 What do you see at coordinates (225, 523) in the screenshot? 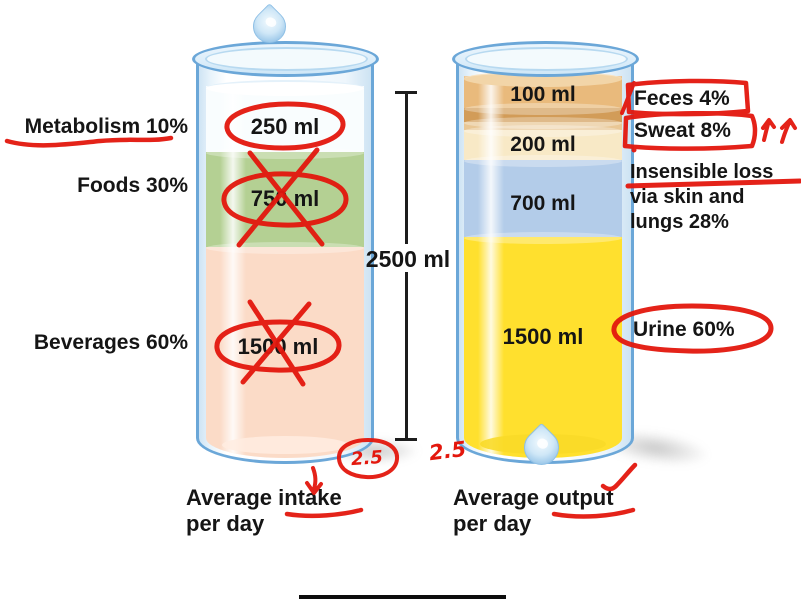
I see `intake-caption-line2: per day` at bounding box center [225, 523].